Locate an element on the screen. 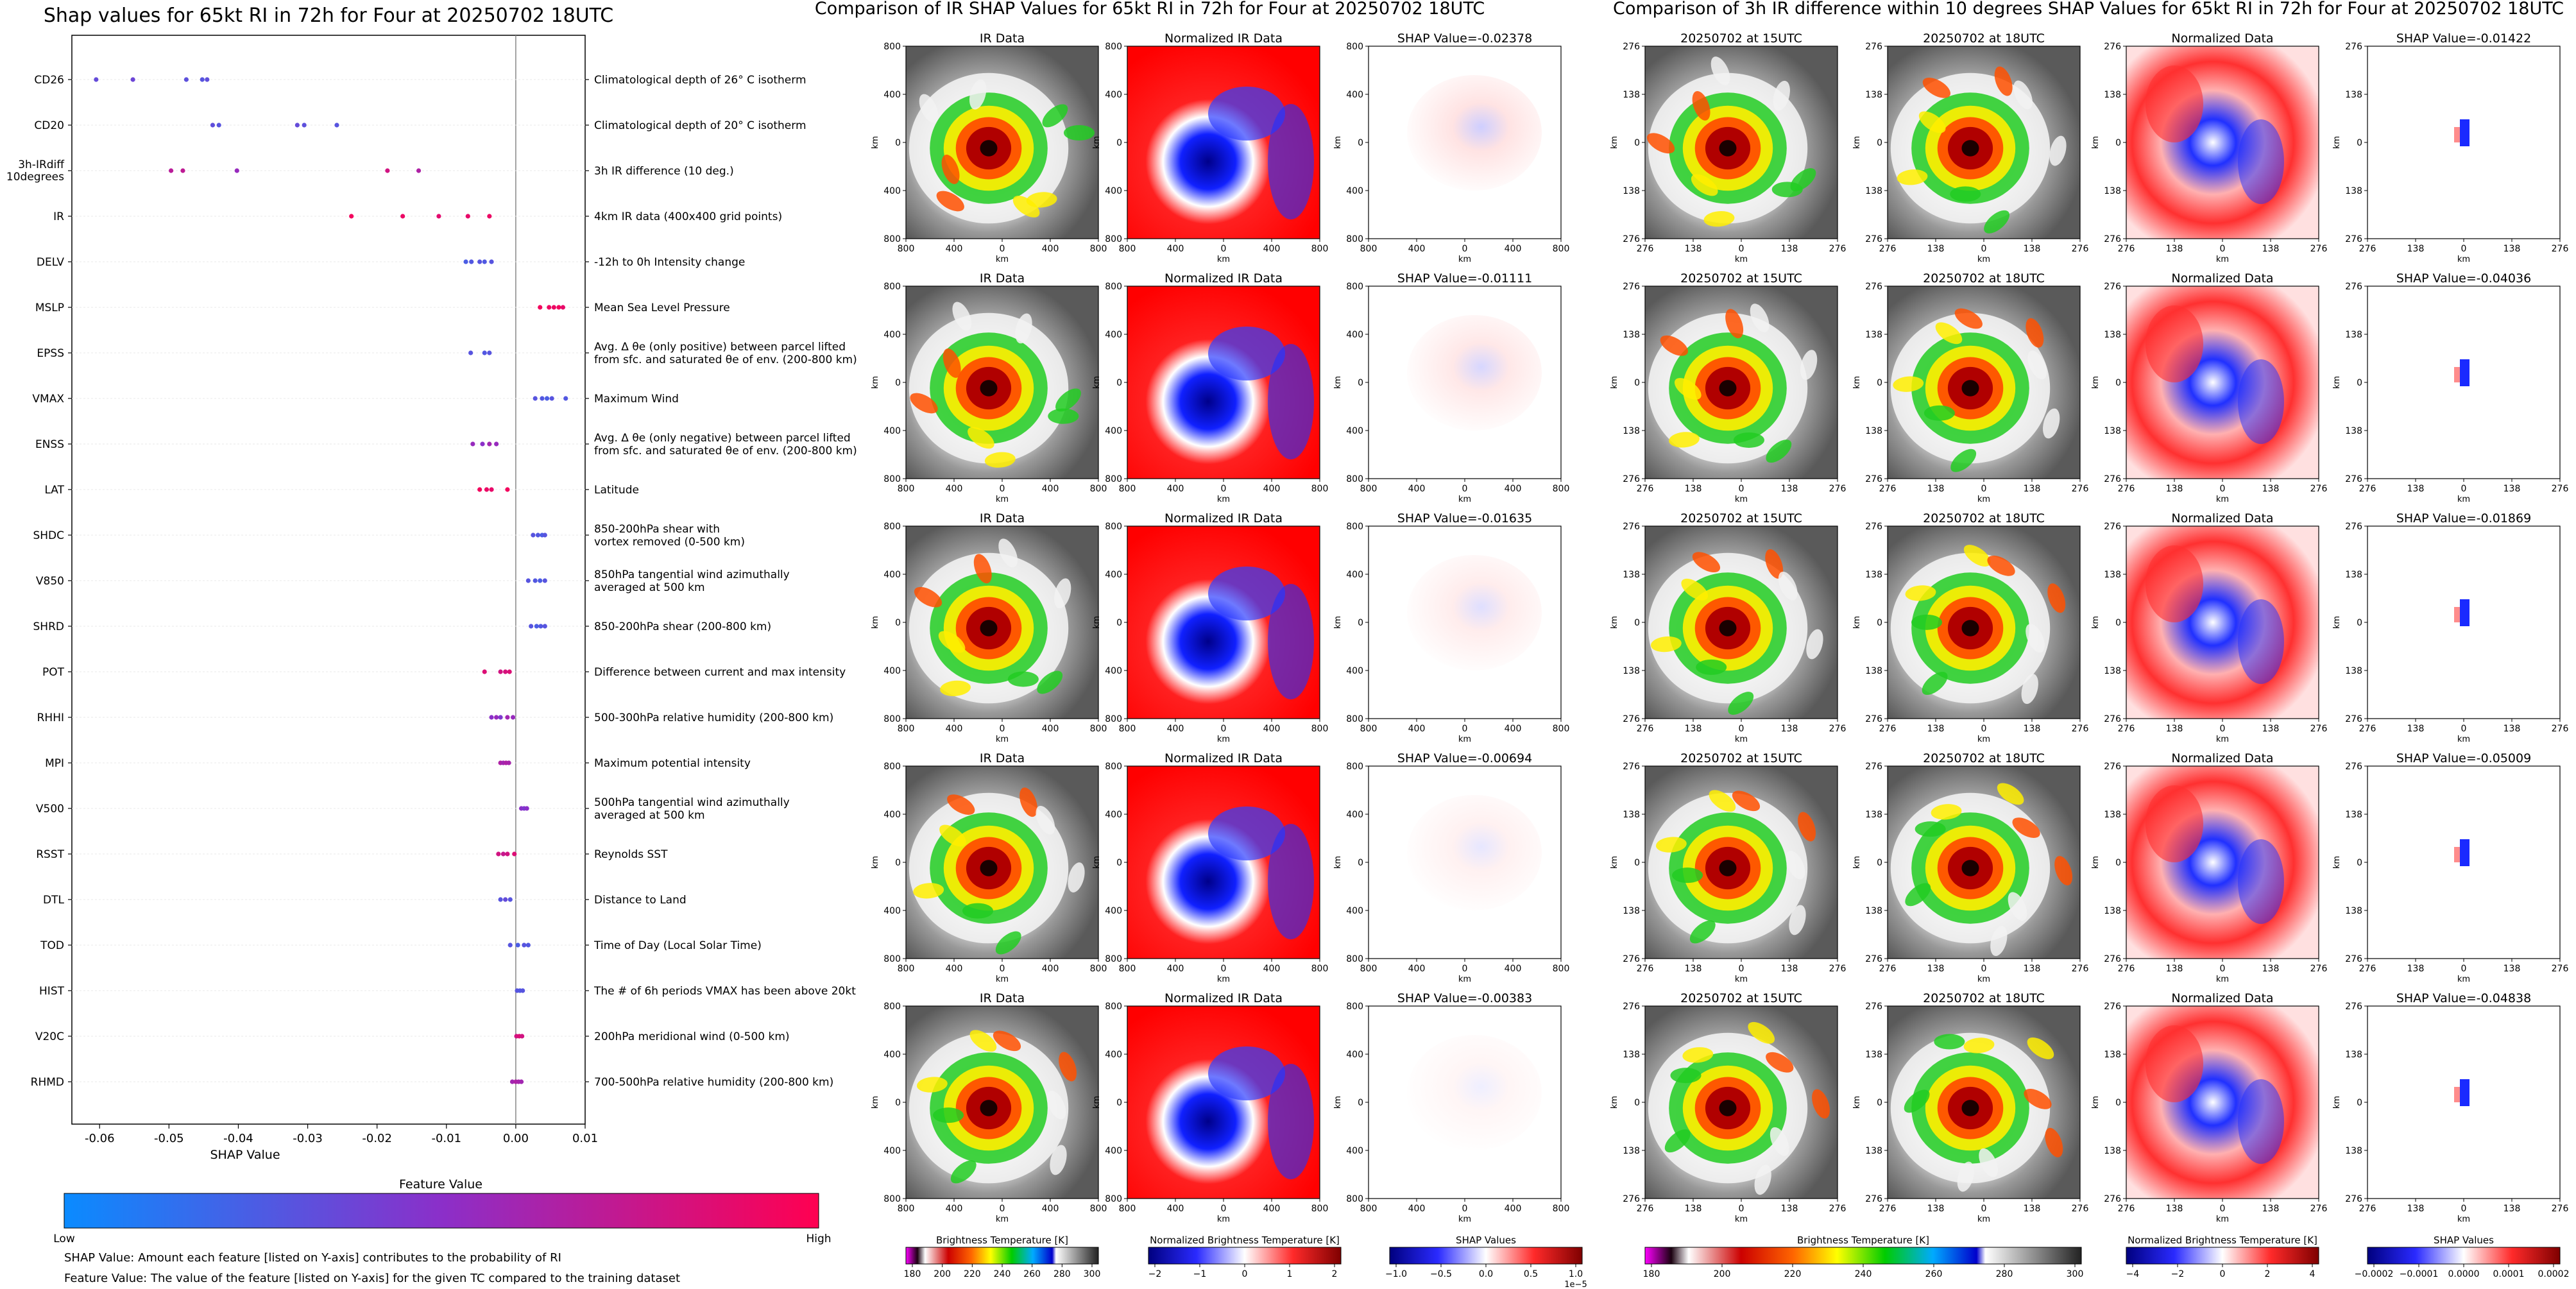  normalized-colorbar is located at coordinates (1245, 1256).